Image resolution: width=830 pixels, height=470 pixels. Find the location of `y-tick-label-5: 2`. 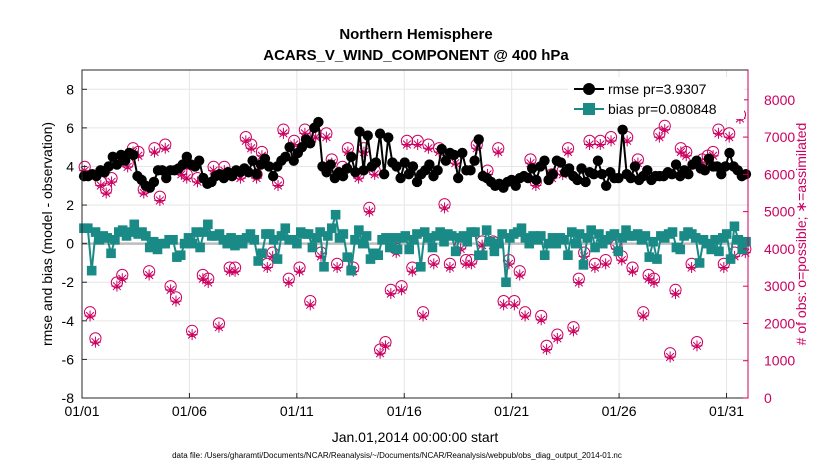

y-tick-label-5: 2 is located at coordinates (70, 205).